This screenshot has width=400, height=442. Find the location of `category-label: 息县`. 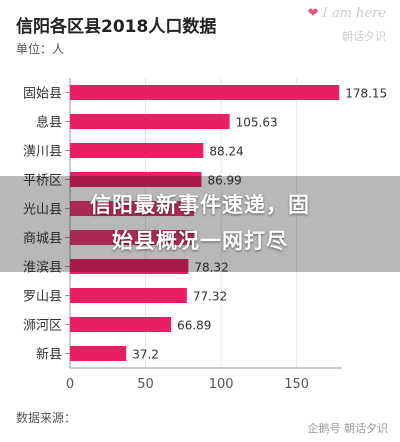

category-label: 息县 is located at coordinates (49, 123).